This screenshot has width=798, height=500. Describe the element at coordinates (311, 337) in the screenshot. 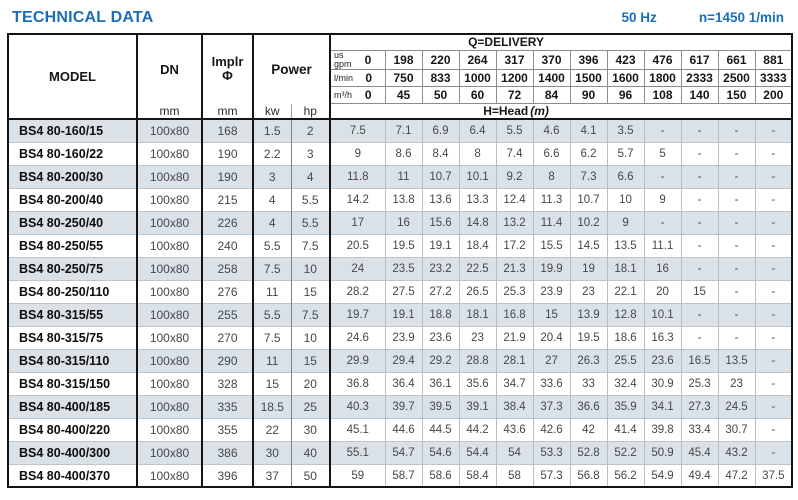

I see `hp-cell: 10` at that location.